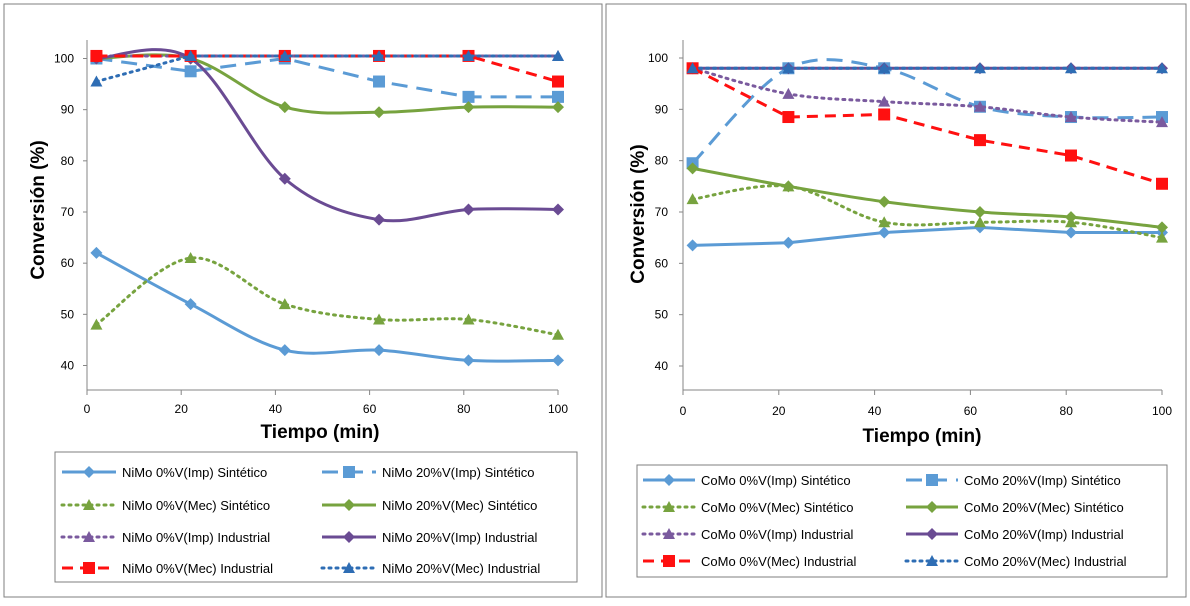 This screenshot has width=1190, height=606. Describe the element at coordinates (777, 507) in the screenshot. I see `legend-label: CoMo 0%V(Mec) Sintético` at that location.